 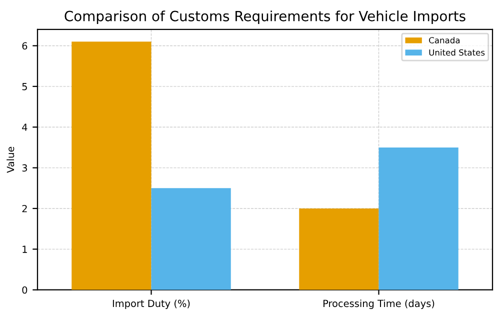 I want to click on legend-label: United States, so click(x=457, y=52).